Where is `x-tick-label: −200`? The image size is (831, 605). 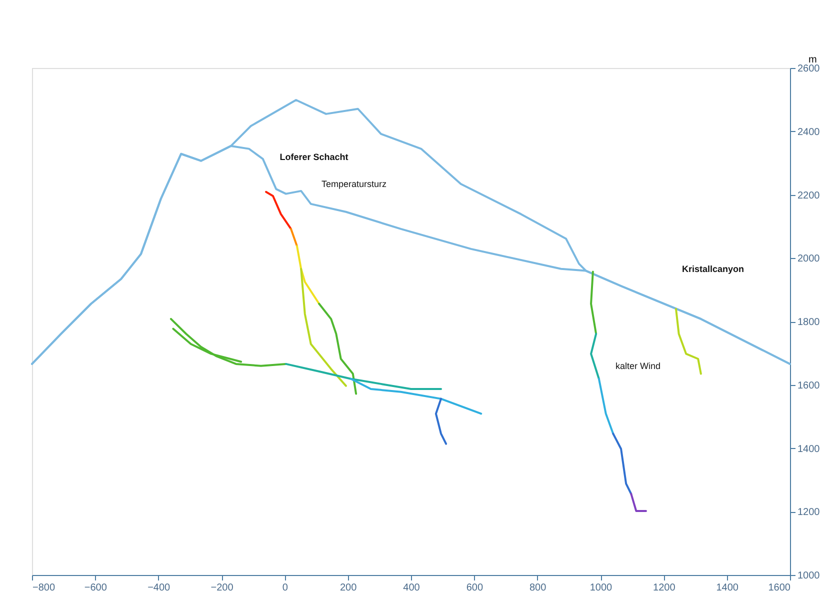 x-tick-label: −200 is located at coordinates (222, 588).